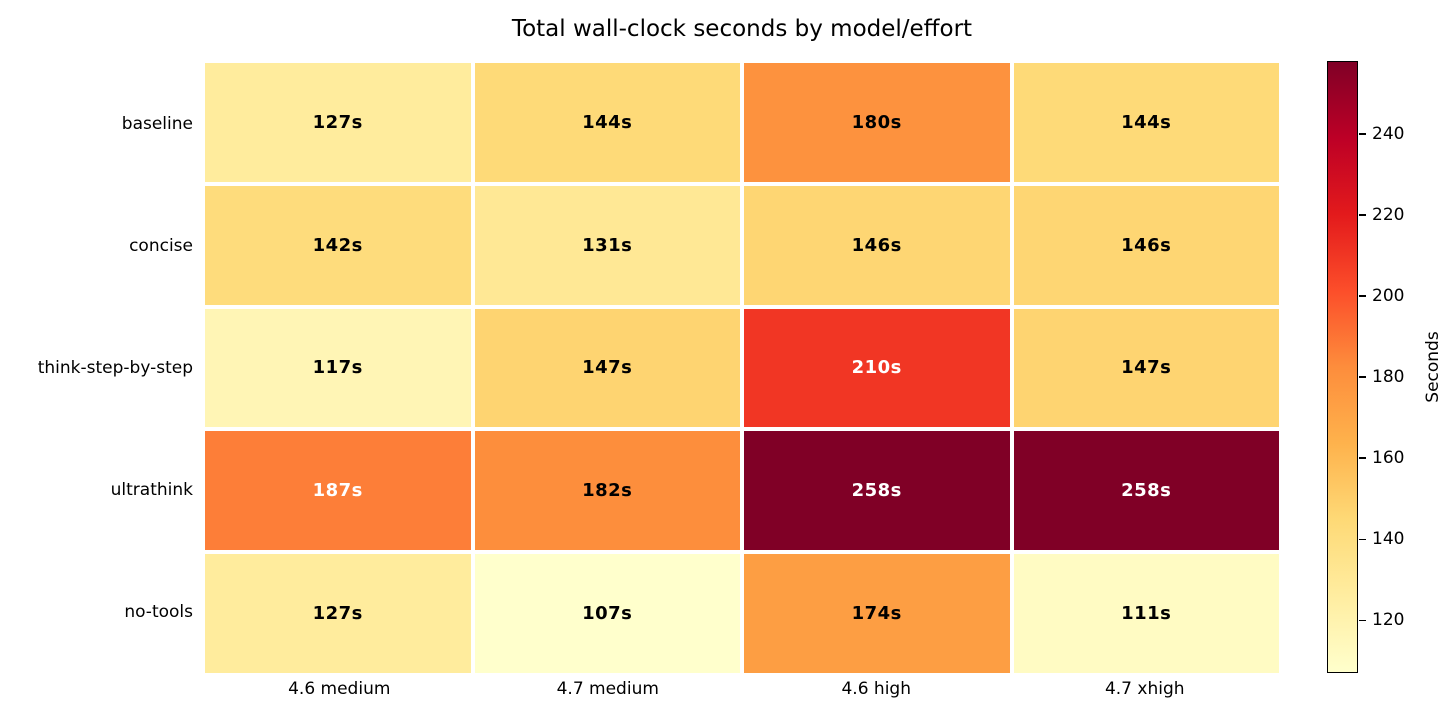  Describe the element at coordinates (742, 29) in the screenshot. I see `chart-title: Total wall-clock seconds by model/effort` at that location.